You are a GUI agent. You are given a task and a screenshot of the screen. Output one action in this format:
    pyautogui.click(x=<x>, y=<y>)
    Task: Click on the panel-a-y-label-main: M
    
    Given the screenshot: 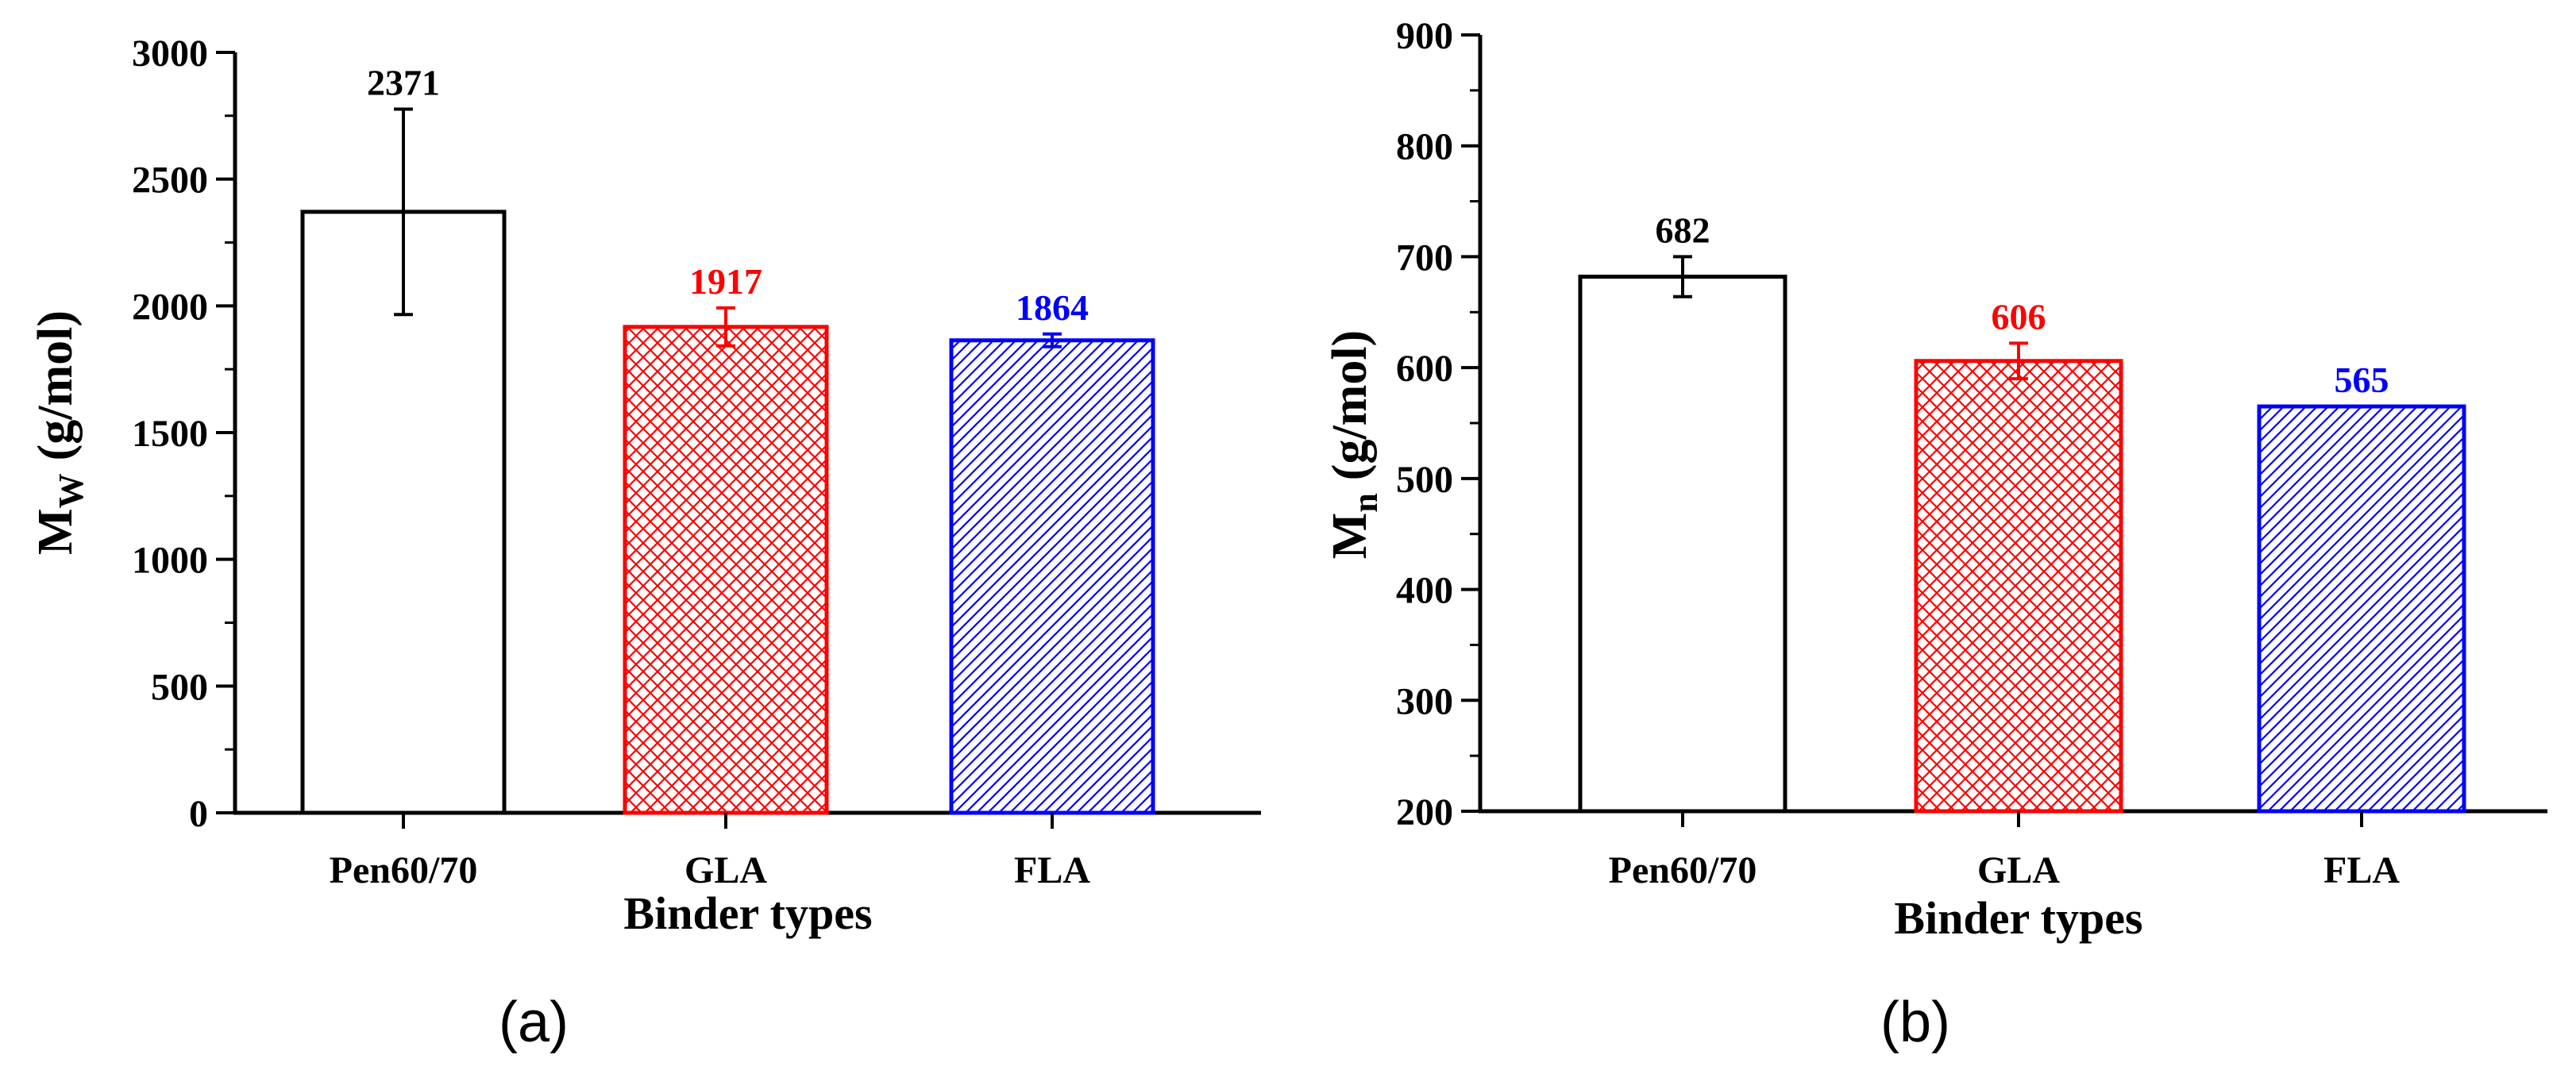 What is the action you would take?
    pyautogui.click(x=56, y=531)
    